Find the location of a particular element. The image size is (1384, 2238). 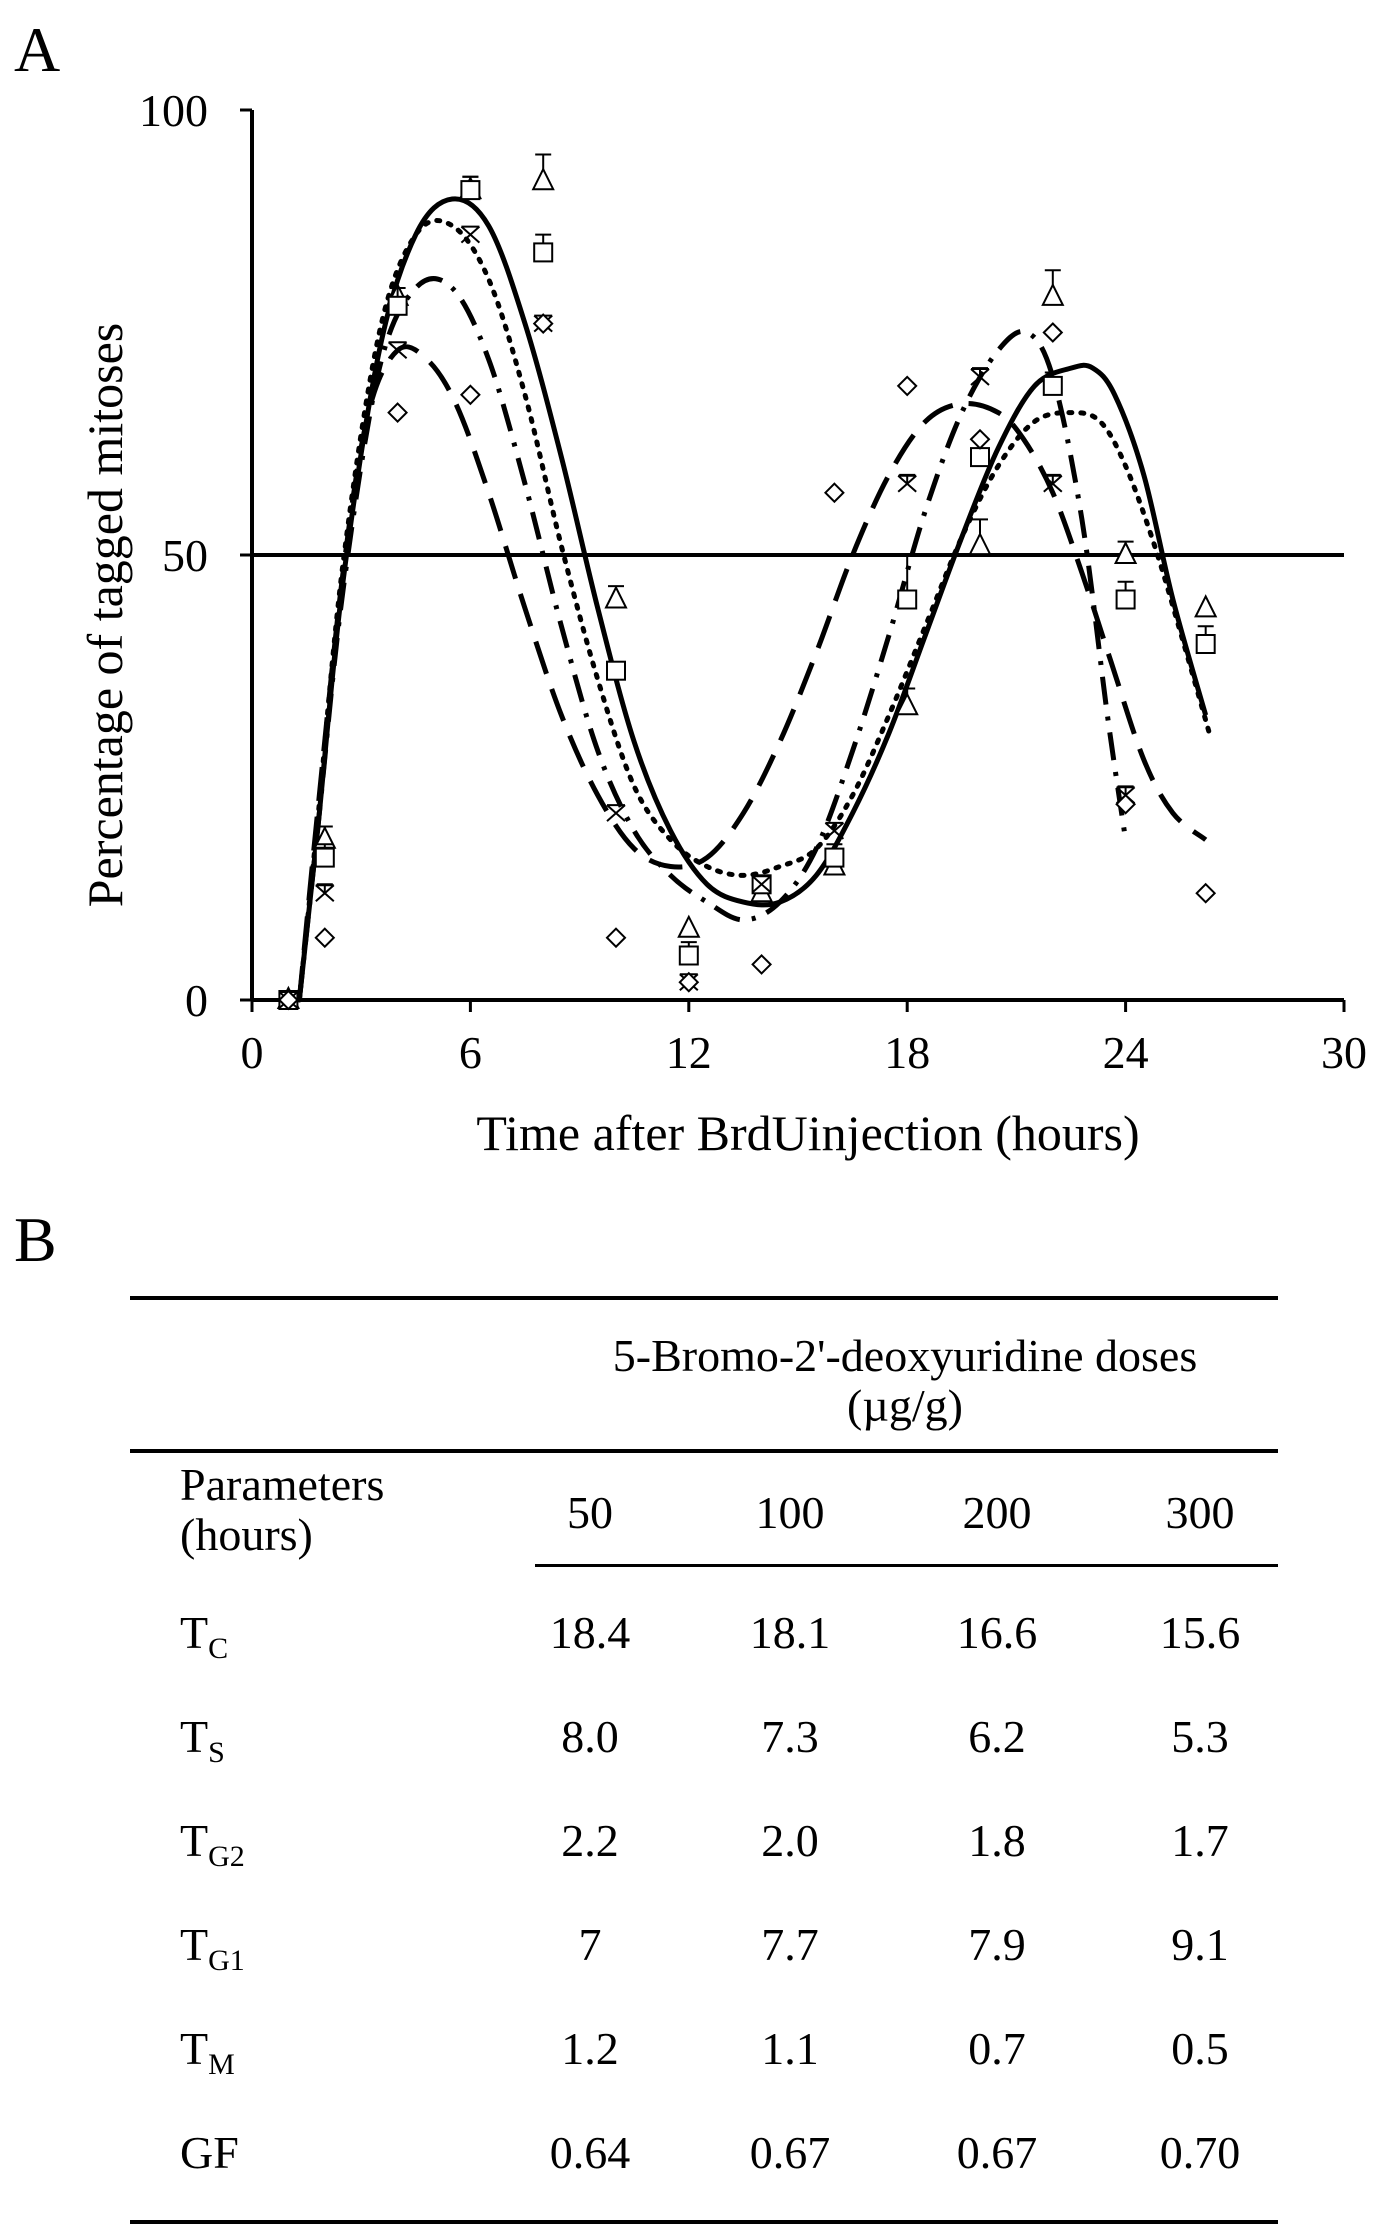

x-tick-label: 6 is located at coordinates (470, 1052).